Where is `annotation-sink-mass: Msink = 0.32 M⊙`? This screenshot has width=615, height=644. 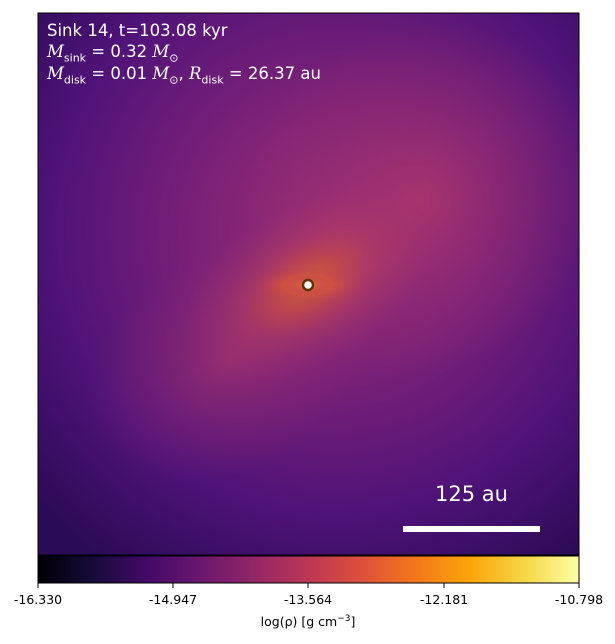 annotation-sink-mass: Msink = 0.32 M⊙ is located at coordinates (113, 53).